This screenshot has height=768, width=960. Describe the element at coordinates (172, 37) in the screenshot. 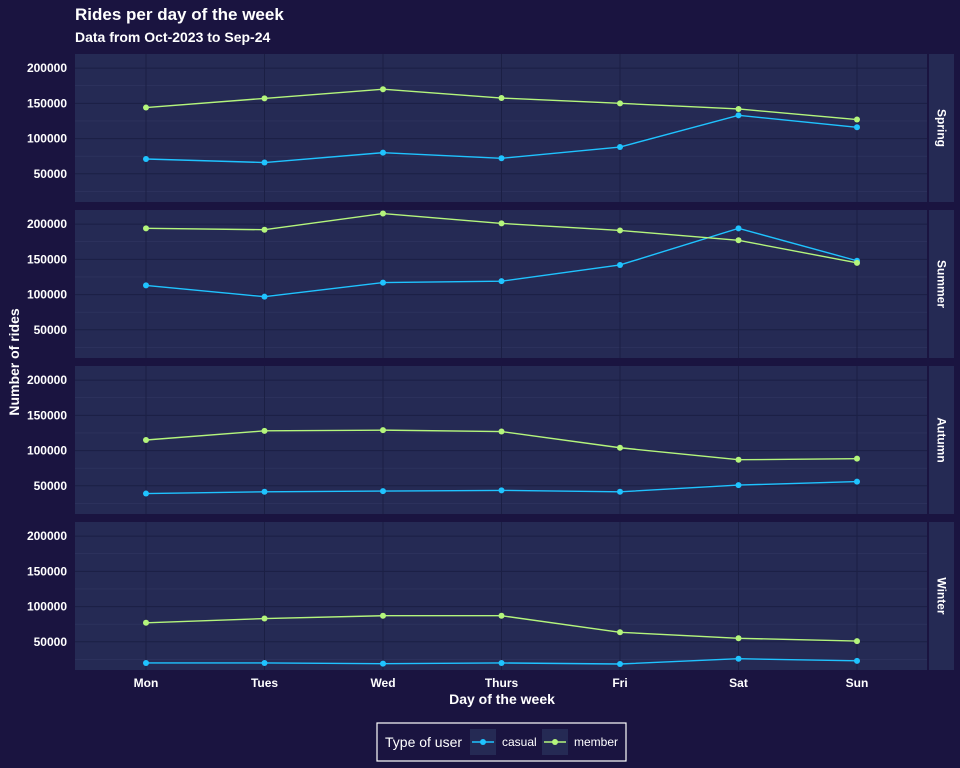

I see `chart-subtitle: Data from Oct-2023 to Sep-24` at that location.